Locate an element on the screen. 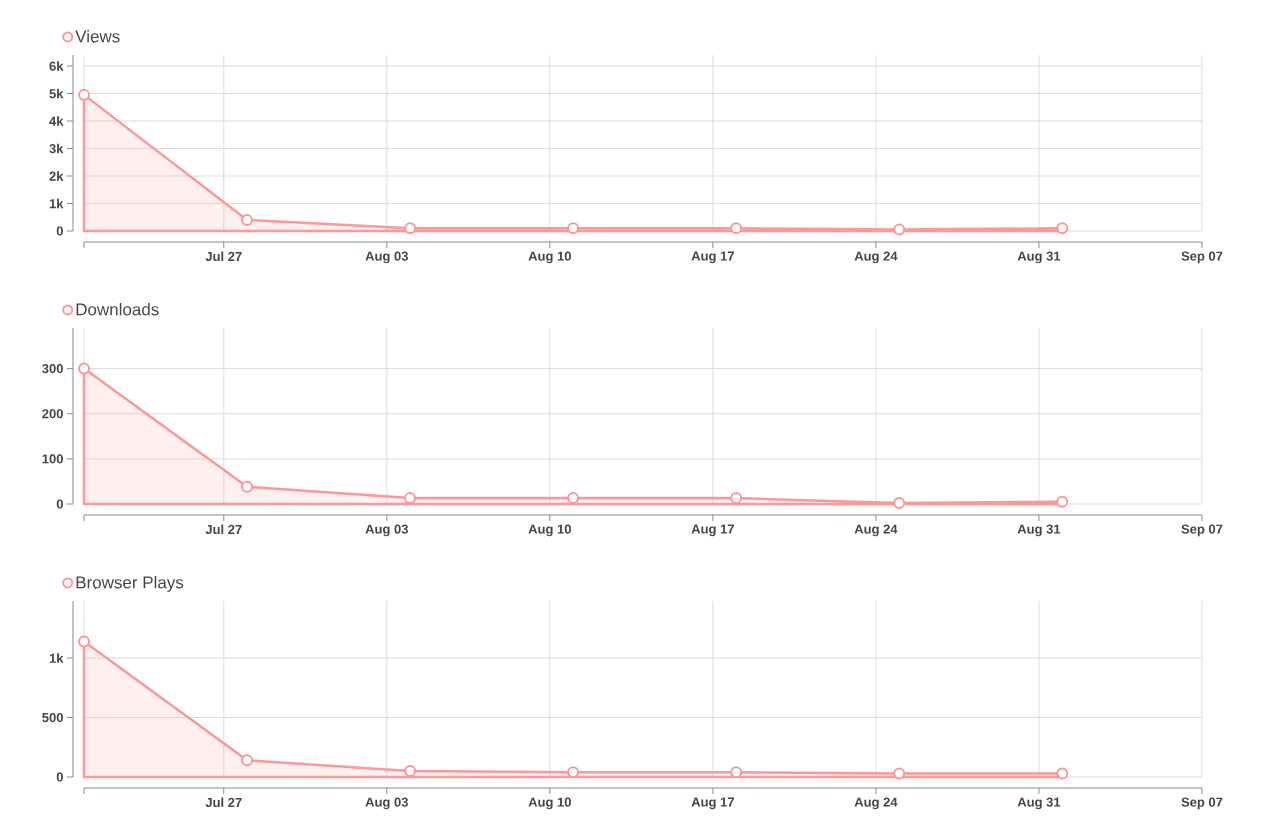 This screenshot has width=1278, height=817. legend-label: Downloads is located at coordinates (117, 309).